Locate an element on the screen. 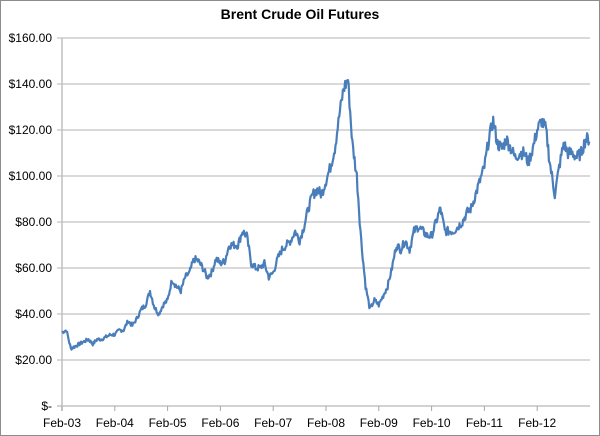 This screenshot has height=436, width=600. y-tick-label: $- is located at coordinates (46, 406).